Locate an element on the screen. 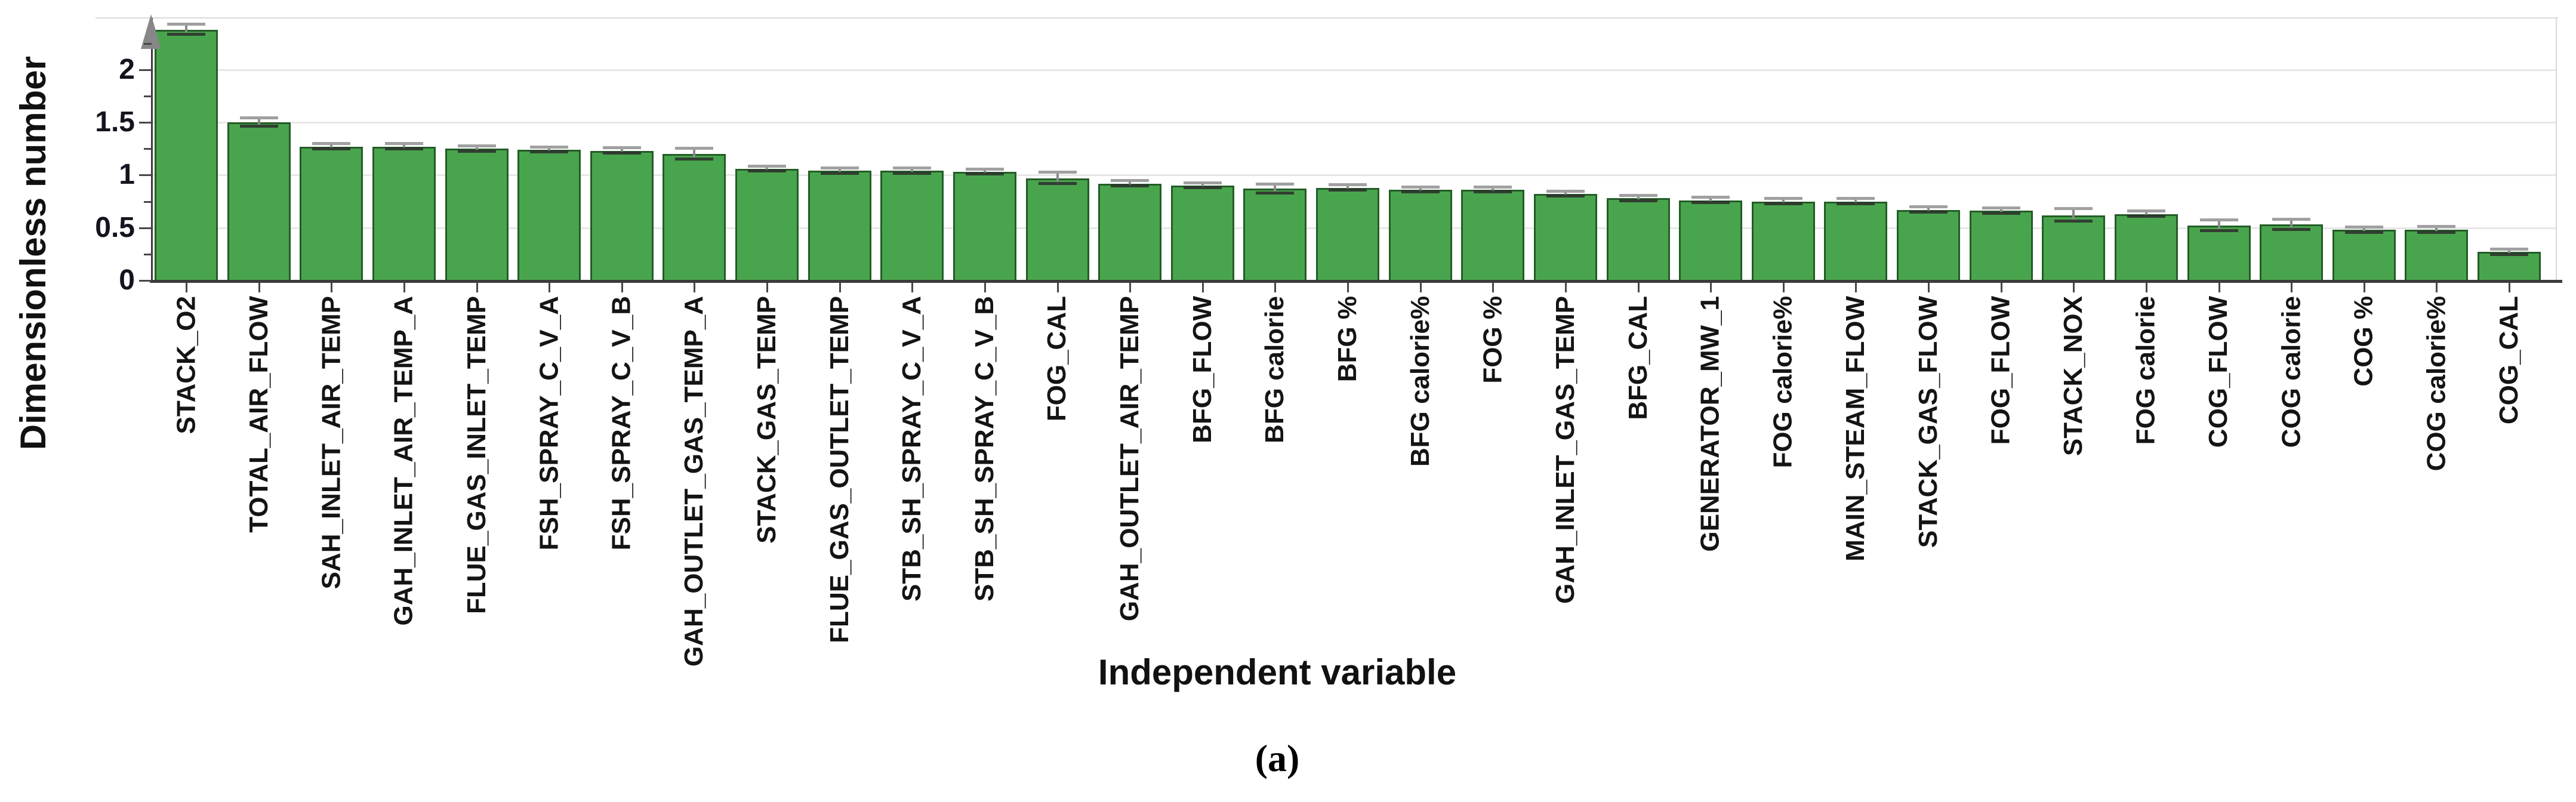 This screenshot has height=802, width=2576. x-tick-label: GAH_INLET_AIR_TEMP_A is located at coordinates (403, 461).